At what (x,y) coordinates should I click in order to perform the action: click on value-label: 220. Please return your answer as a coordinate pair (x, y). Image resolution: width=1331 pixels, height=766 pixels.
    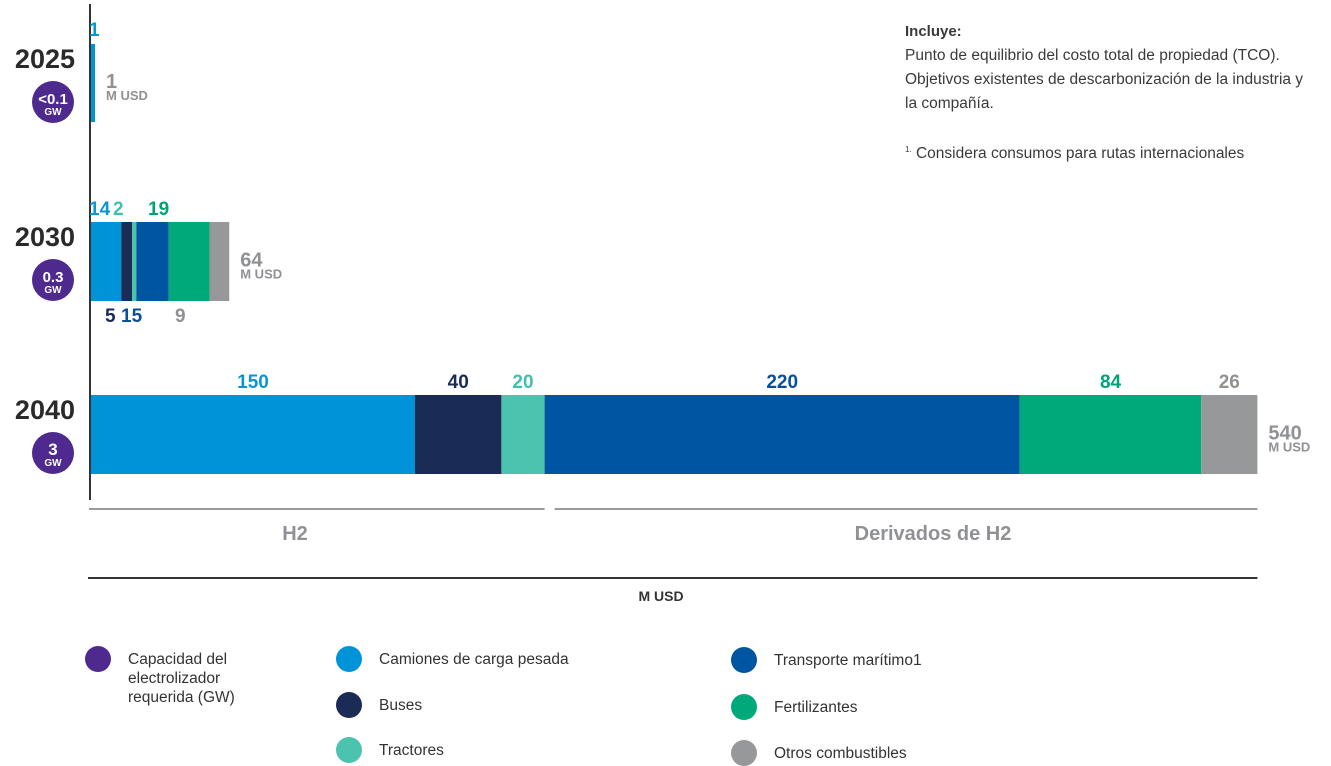
    Looking at the image, I should click on (782, 382).